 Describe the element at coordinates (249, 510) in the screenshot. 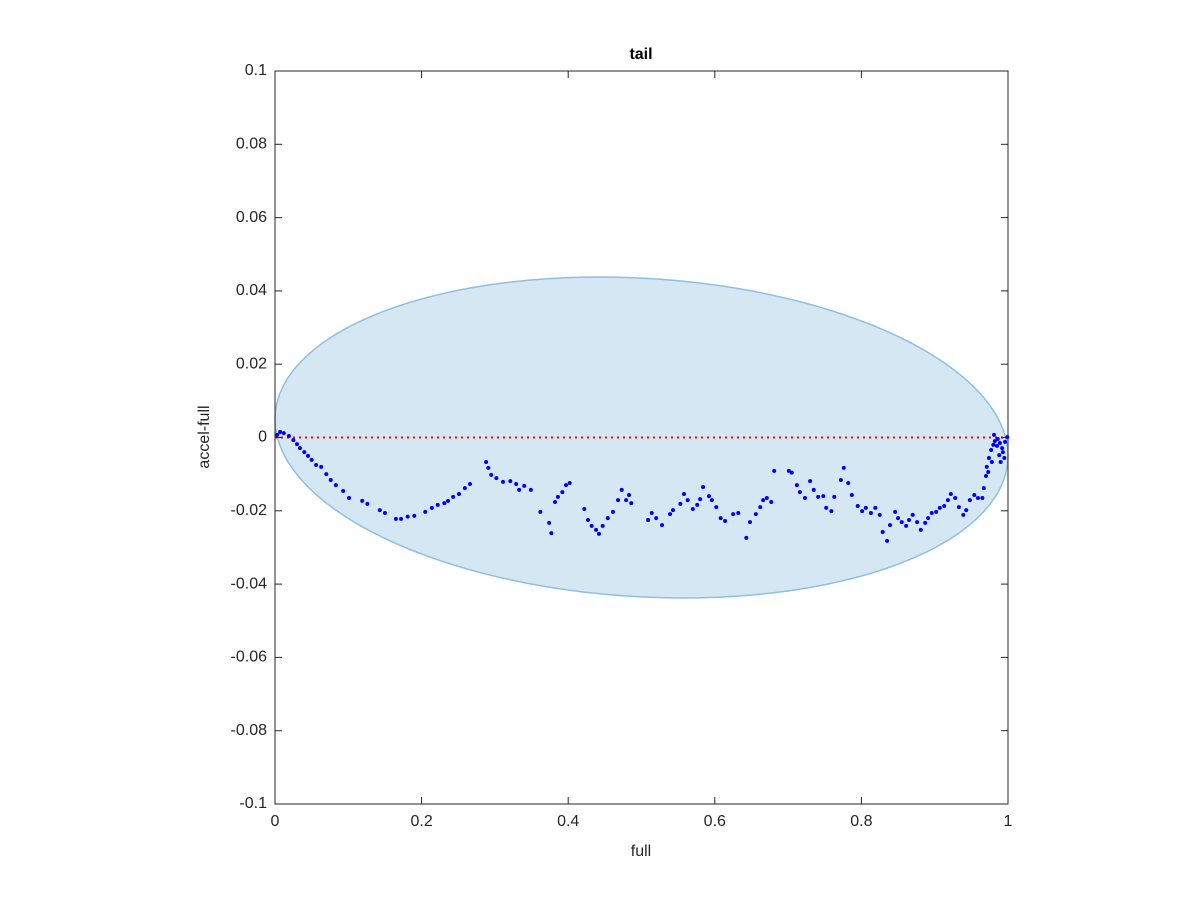

I see `y-tick-label: -0.02` at that location.